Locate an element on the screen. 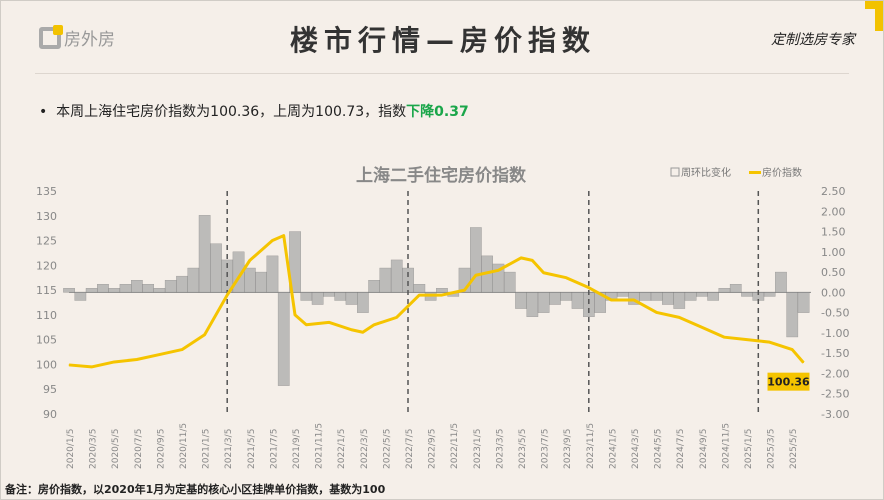 The image size is (884, 500). x-tick: 2025/1/5 is located at coordinates (749, 449).